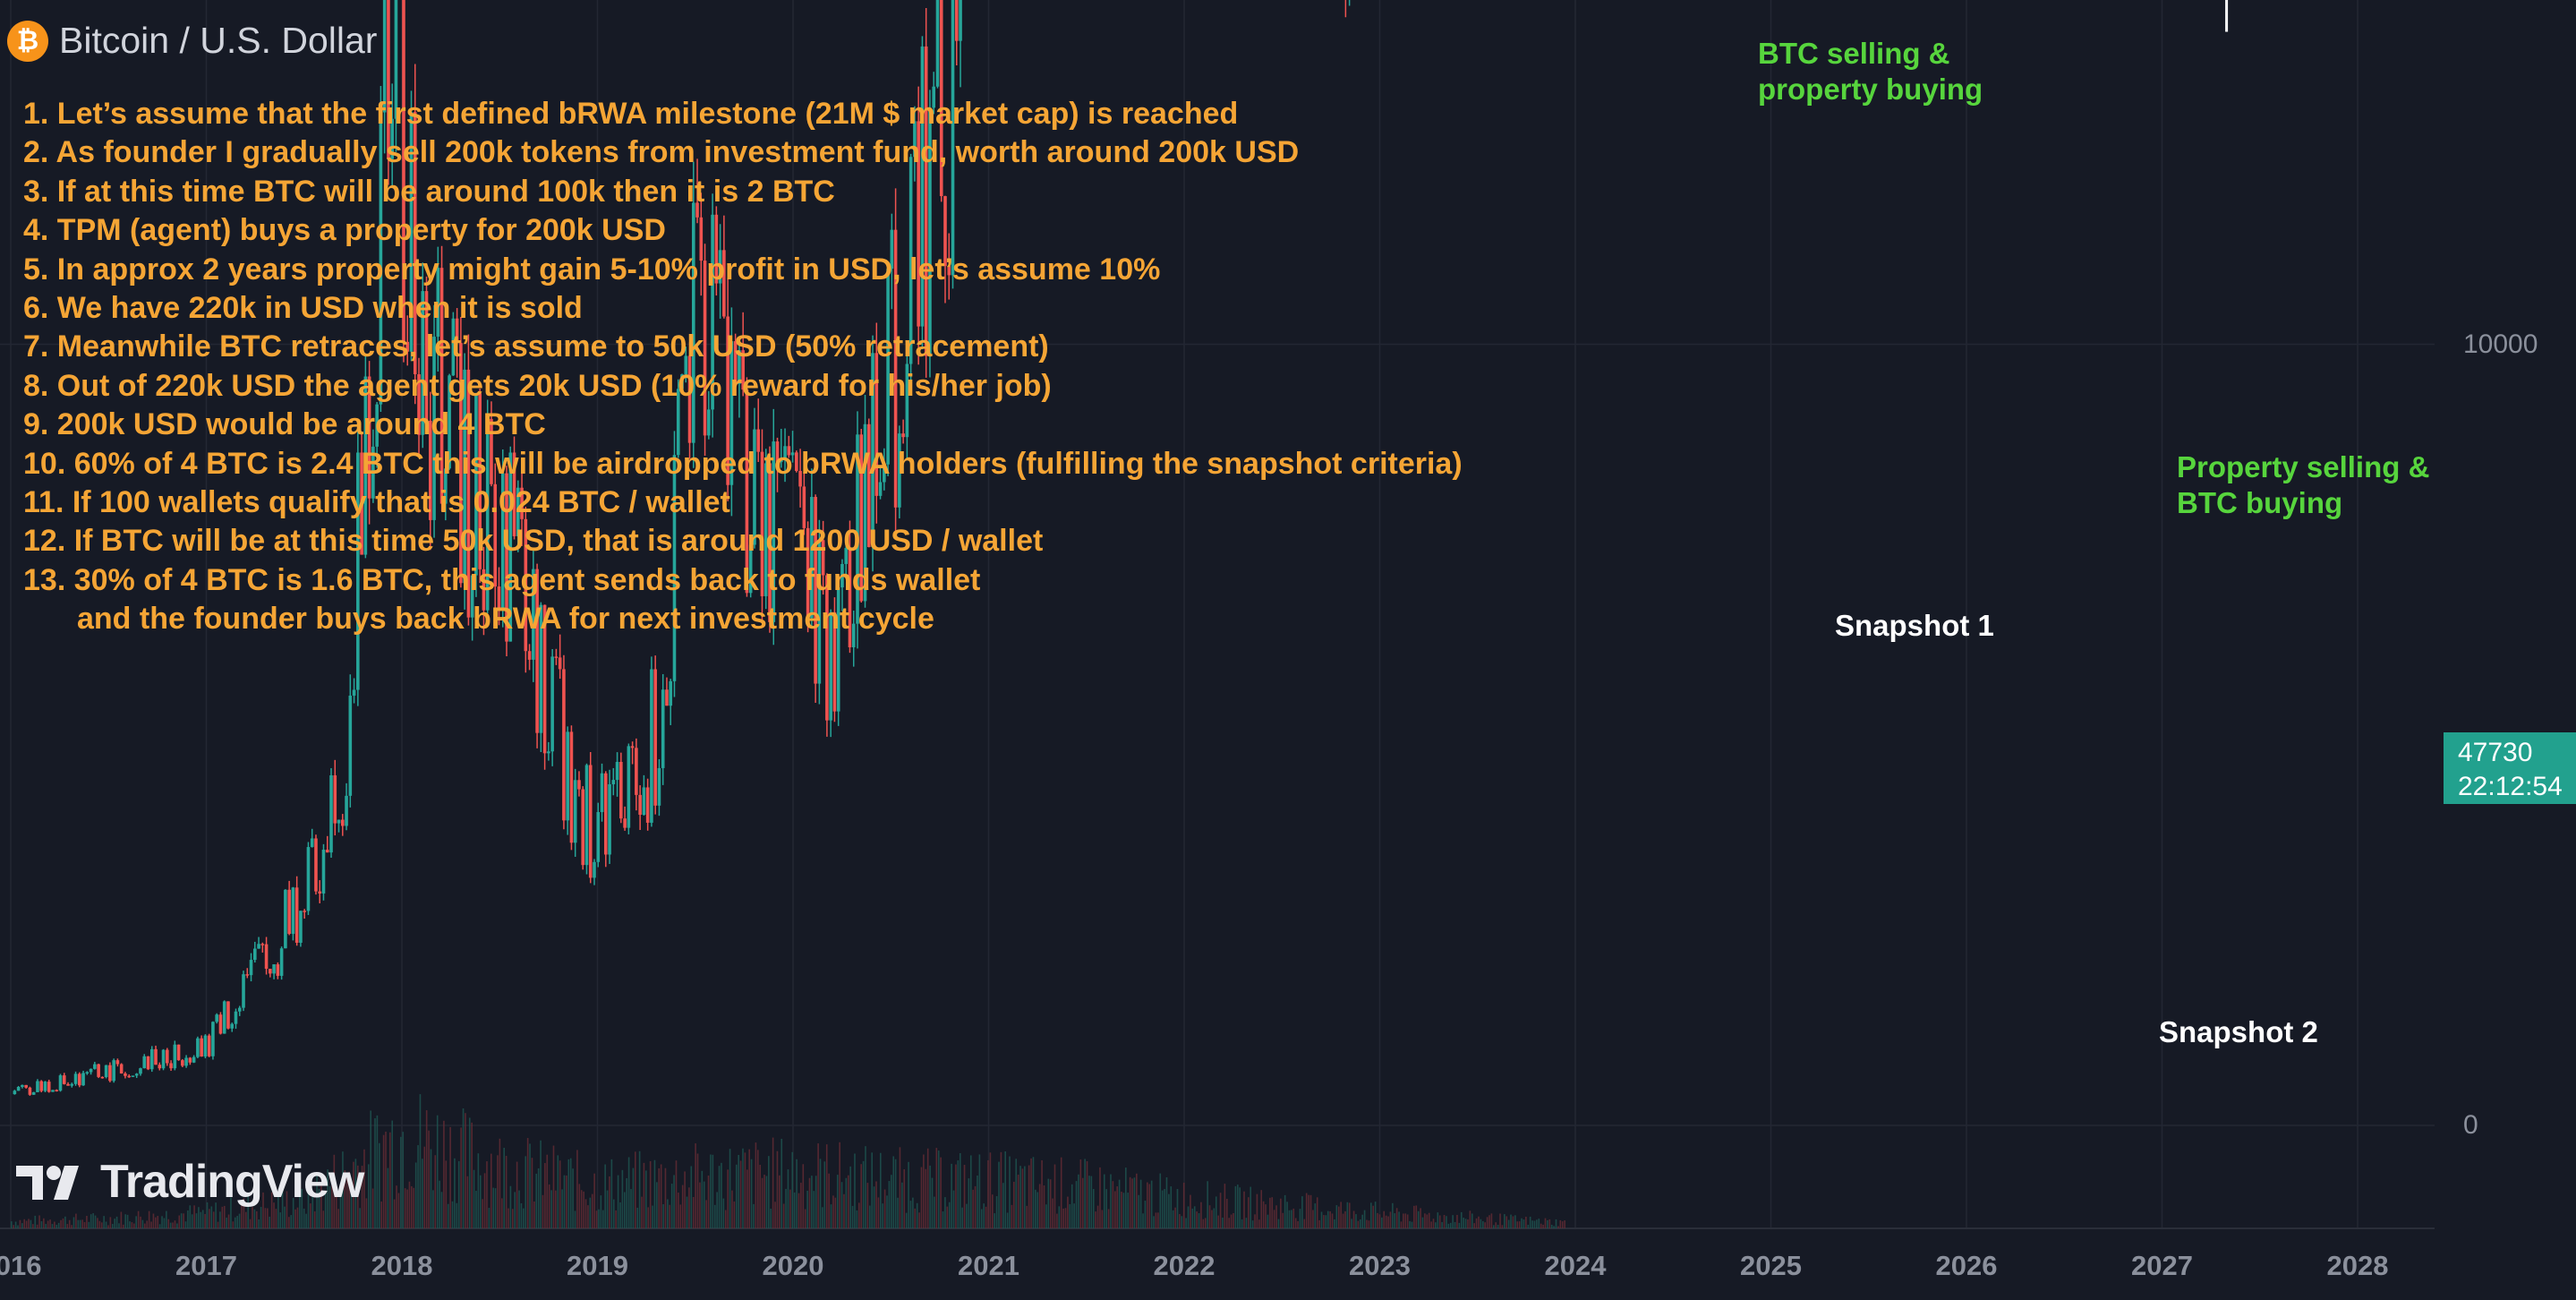 This screenshot has width=2576, height=1300. Describe the element at coordinates (1380, 1266) in the screenshot. I see `x-tick-label: 2023` at that location.